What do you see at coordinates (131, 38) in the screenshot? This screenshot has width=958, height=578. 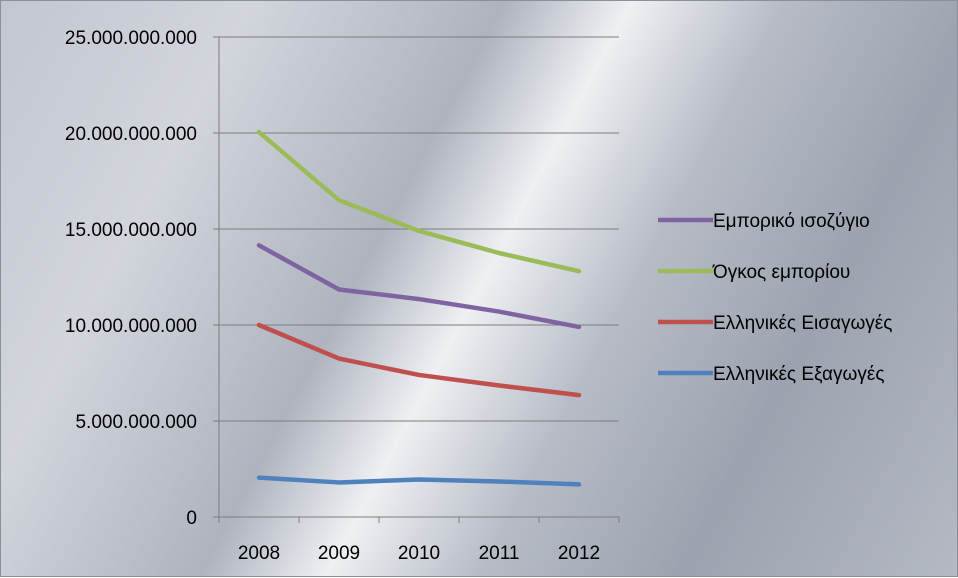 I see `y-tick-label: 25.000.000.000` at bounding box center [131, 38].